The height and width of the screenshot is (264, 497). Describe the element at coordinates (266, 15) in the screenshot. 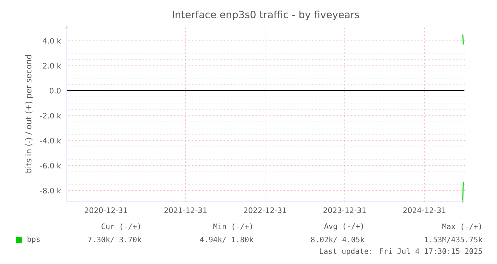

I see `chart-title: Interface enp3s0 traffic - by fiveyears` at that location.